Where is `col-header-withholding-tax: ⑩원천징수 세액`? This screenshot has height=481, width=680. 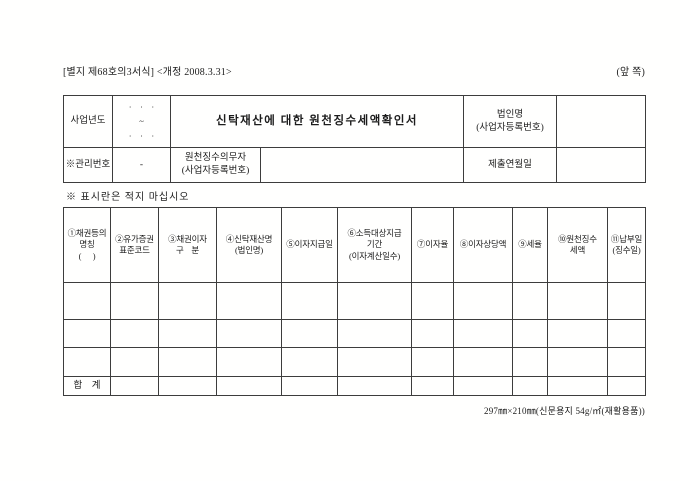 col-header-withholding-tax: ⑩원천징수 세액 is located at coordinates (577, 245).